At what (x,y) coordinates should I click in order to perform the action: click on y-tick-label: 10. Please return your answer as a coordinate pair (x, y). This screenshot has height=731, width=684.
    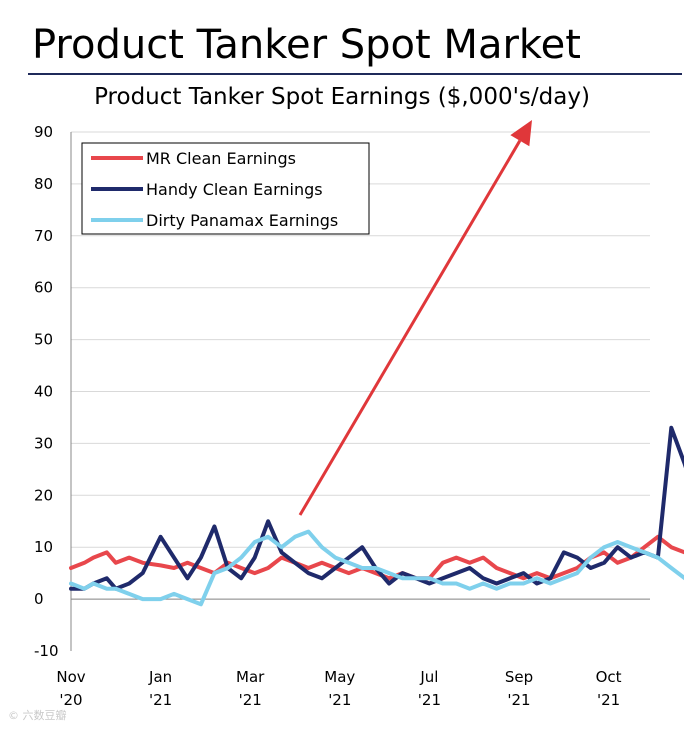
    Looking at the image, I should click on (43, 547).